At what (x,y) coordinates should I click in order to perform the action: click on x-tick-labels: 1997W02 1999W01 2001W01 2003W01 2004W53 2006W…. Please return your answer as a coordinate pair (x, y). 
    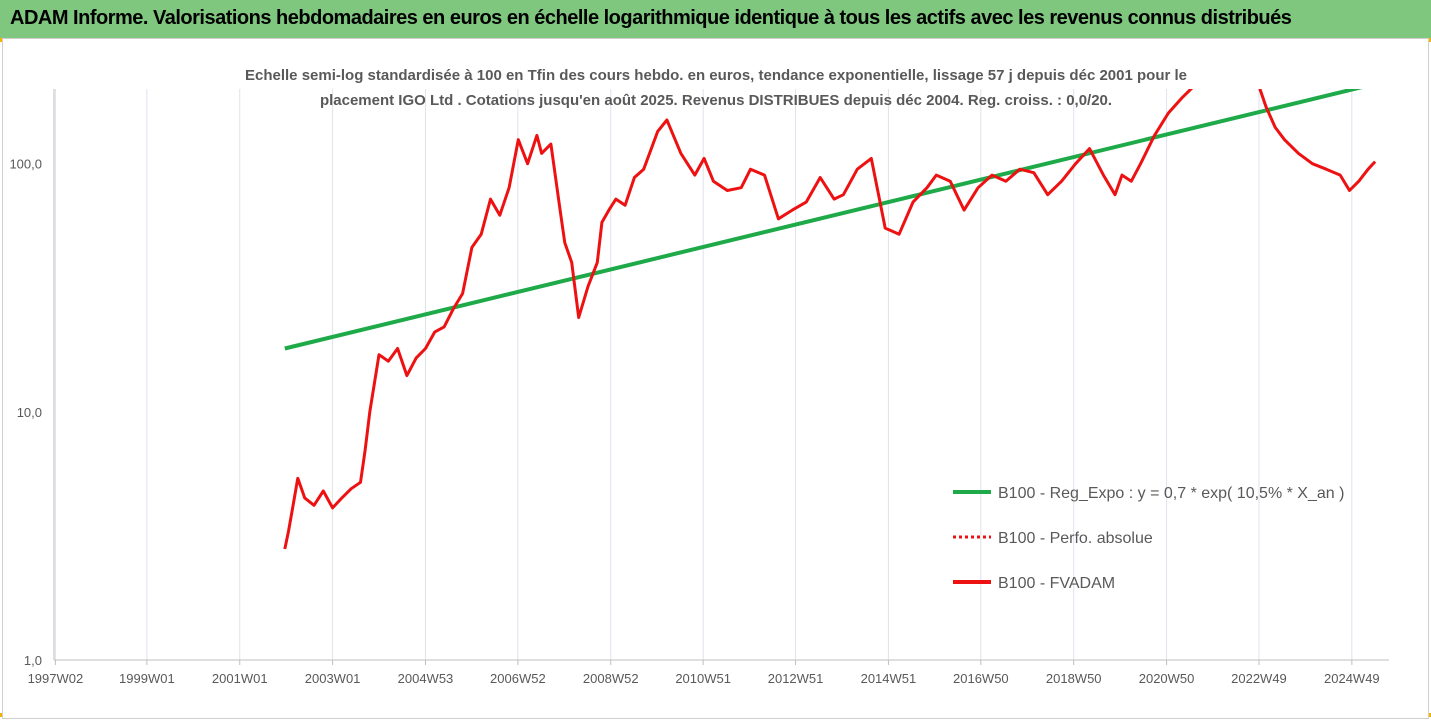
    Looking at the image, I should click on (704, 678).